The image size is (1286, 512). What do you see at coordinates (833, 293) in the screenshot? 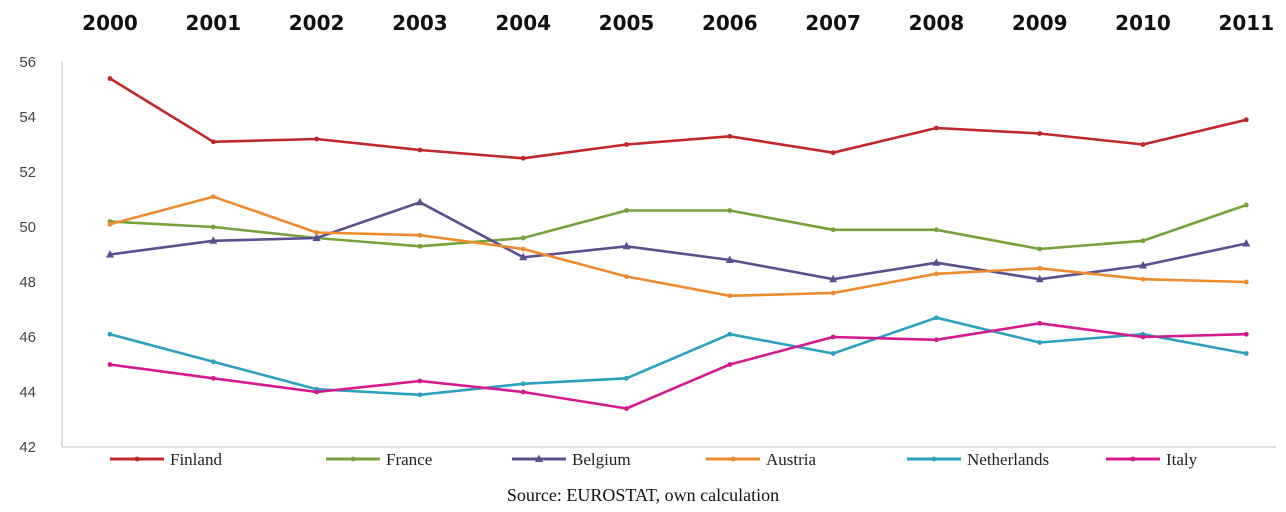
I see `point-austria-2007` at bounding box center [833, 293].